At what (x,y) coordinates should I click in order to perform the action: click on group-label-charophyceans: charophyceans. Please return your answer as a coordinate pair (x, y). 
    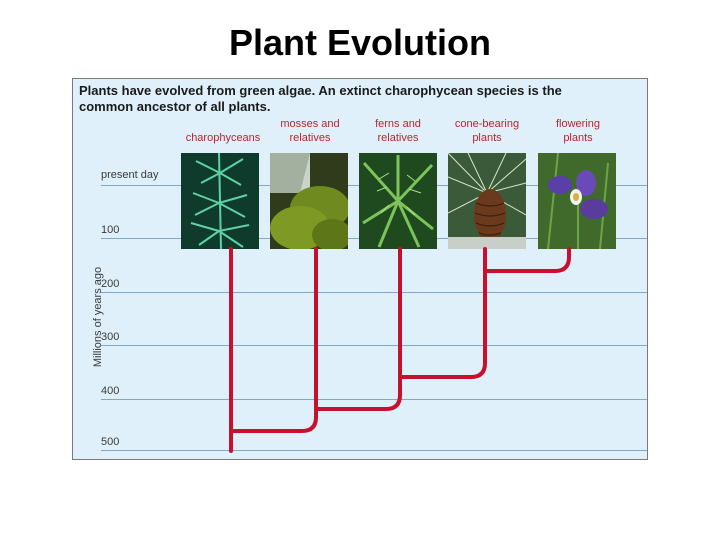
    Looking at the image, I should click on (223, 138).